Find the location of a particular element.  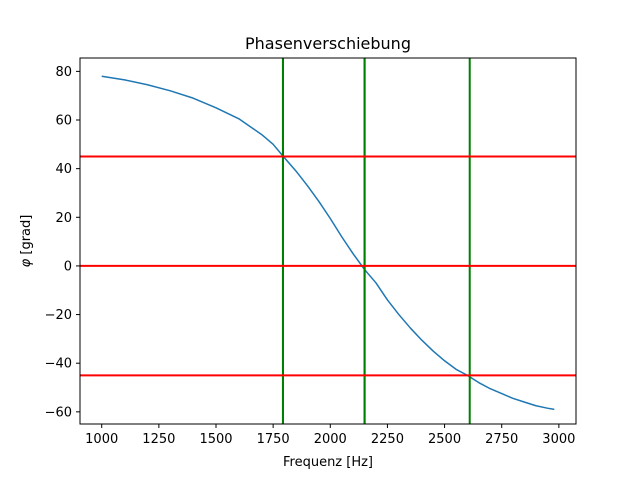

y-tick-label-0: −60 is located at coordinates (58, 412).